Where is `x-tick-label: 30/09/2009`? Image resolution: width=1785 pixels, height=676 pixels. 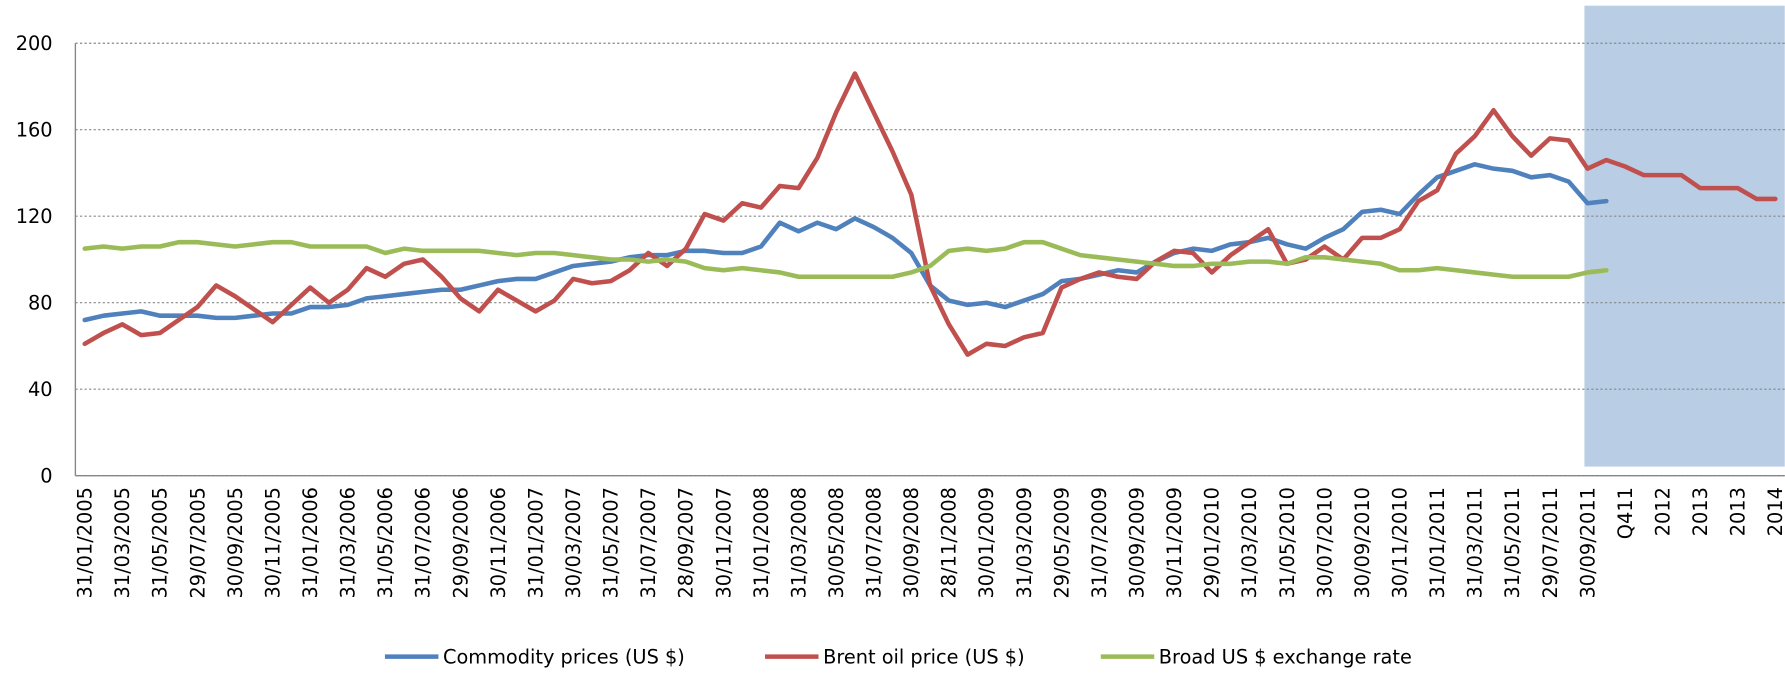
x-tick-label: 30/09/2009 is located at coordinates (1137, 542).